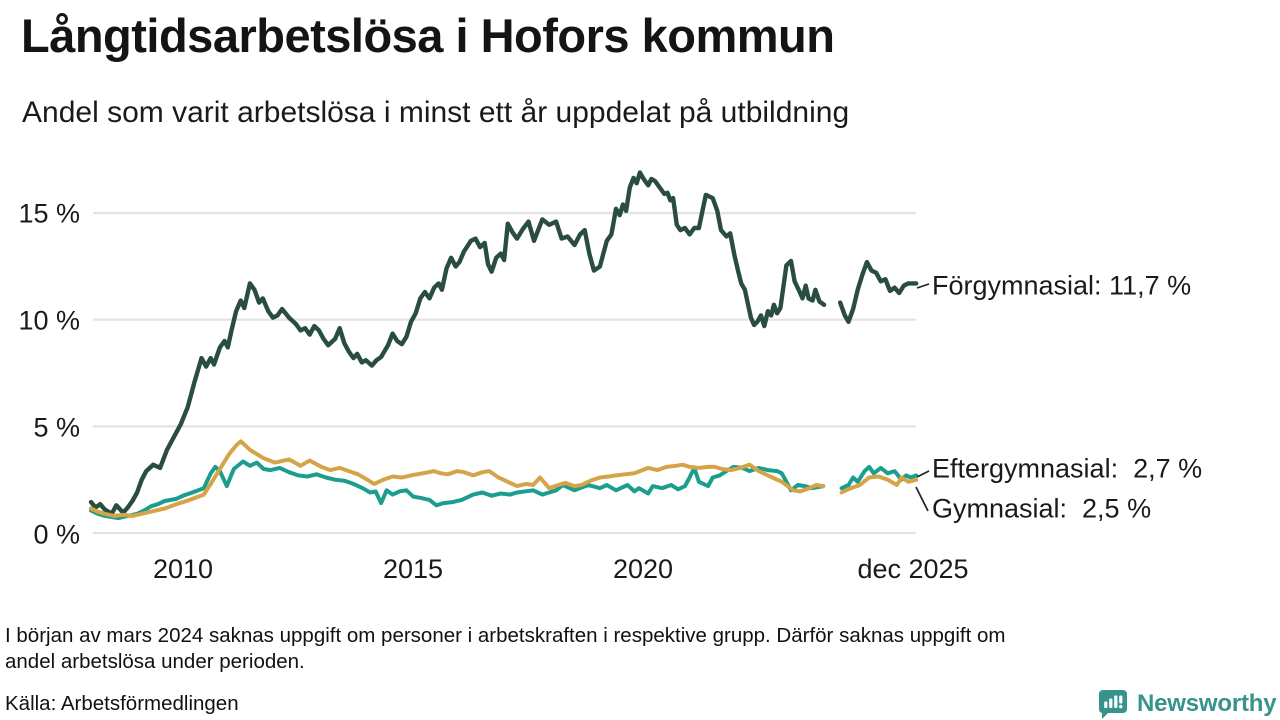 The image size is (1280, 720). I want to click on label-connector-lines, so click(922, 397).